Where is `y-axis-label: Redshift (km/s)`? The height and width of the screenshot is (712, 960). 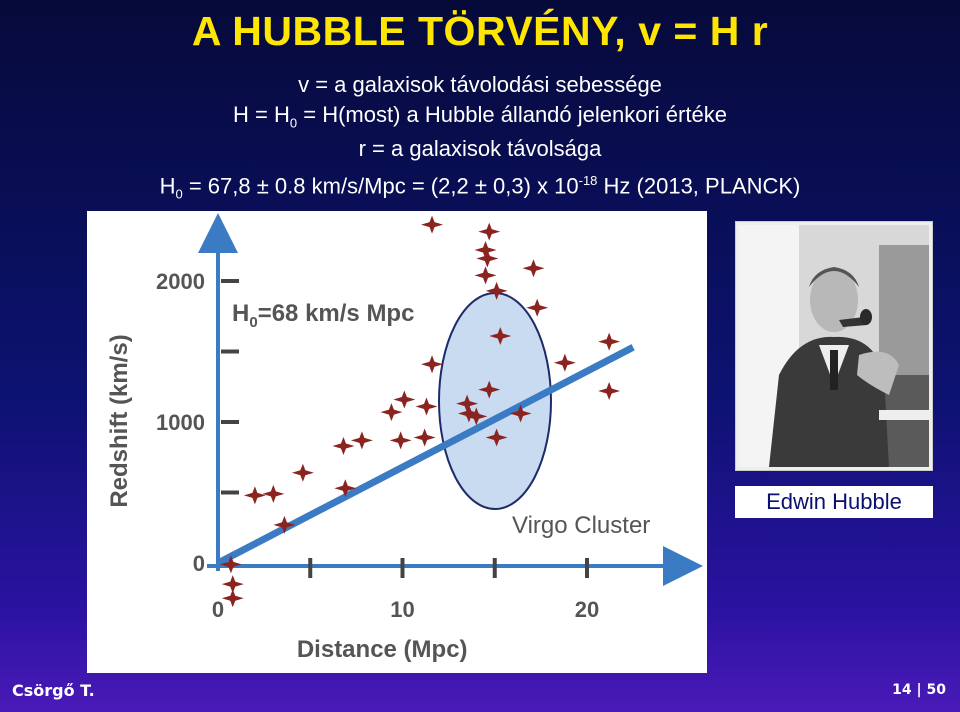
y-axis-label: Redshift (km/s) is located at coordinates (119, 420).